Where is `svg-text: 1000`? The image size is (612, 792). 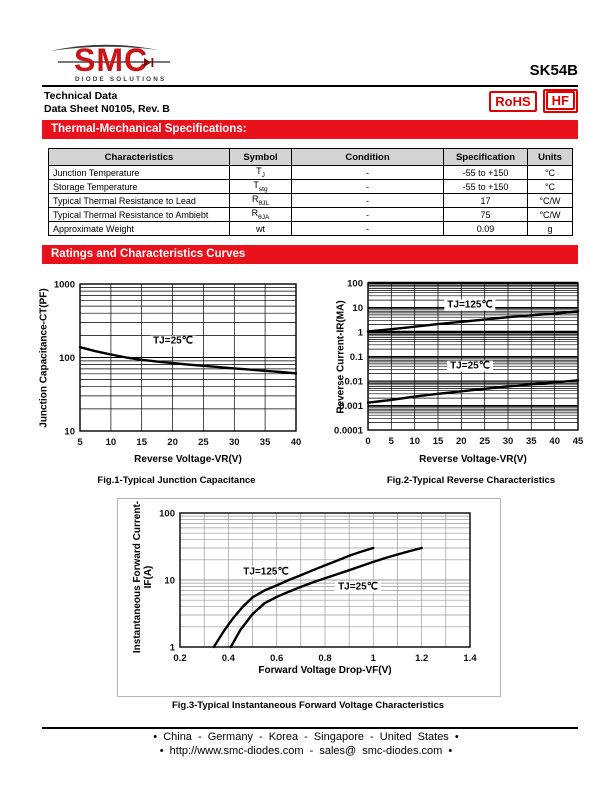 svg-text: 1000 is located at coordinates (64, 285).